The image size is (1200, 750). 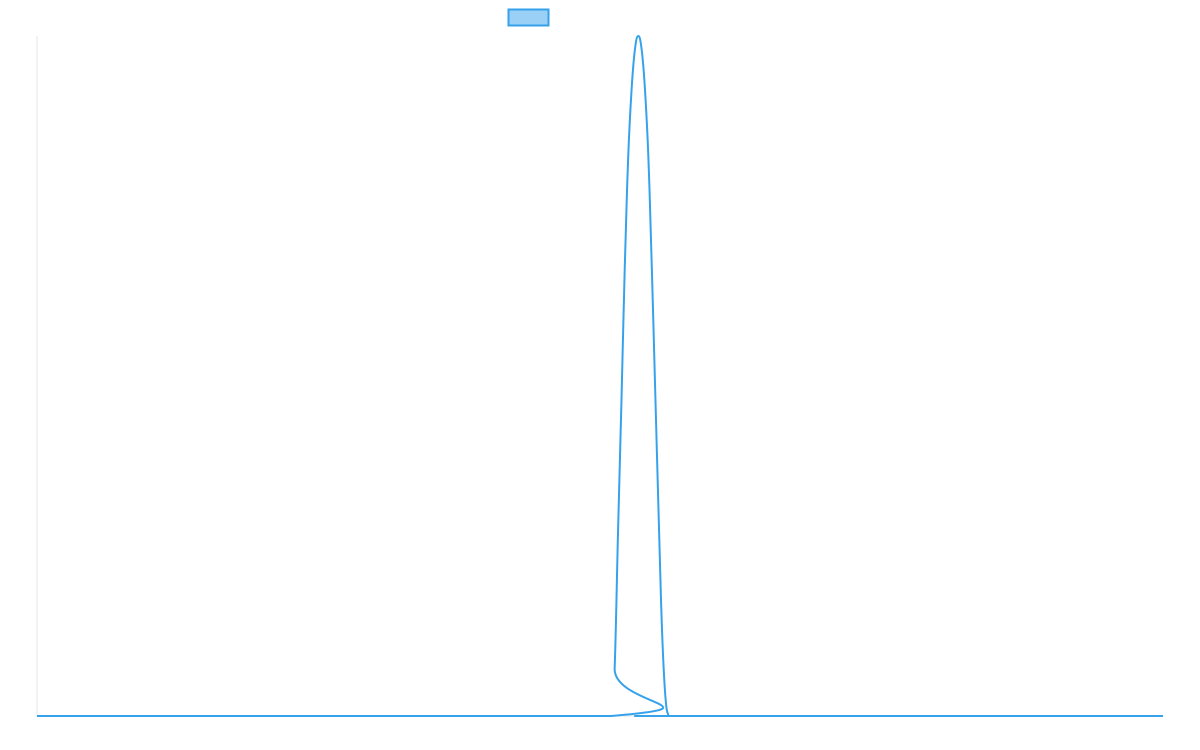 I want to click on legend-swatch, so click(x=528, y=17).